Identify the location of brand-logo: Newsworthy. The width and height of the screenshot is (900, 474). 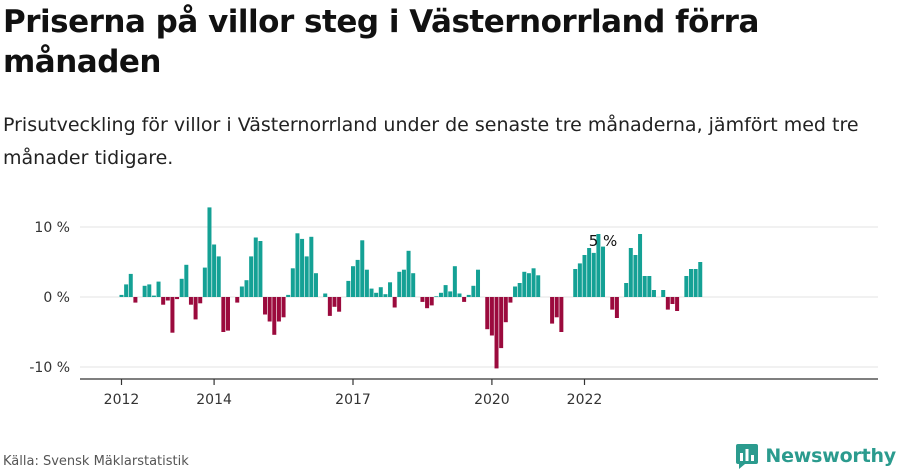
(815, 456).